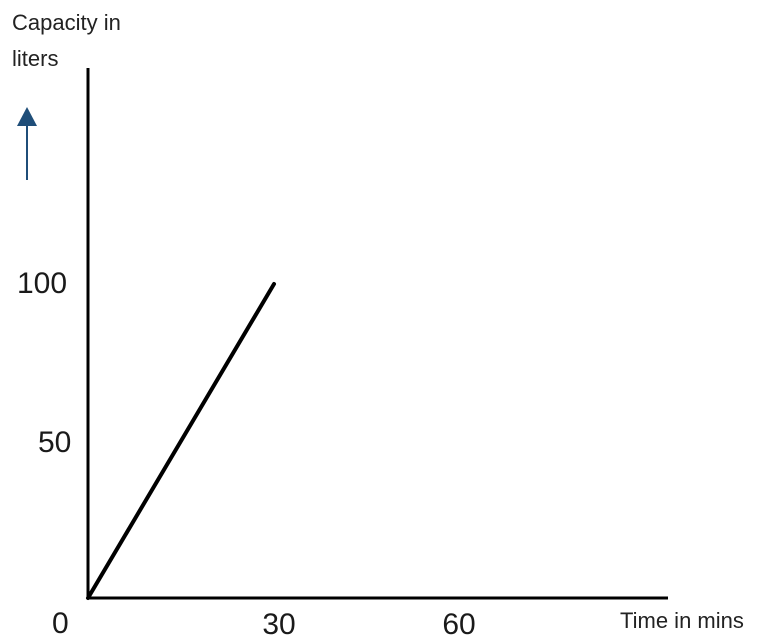  I want to click on up-arrow-icon, so click(27, 143).